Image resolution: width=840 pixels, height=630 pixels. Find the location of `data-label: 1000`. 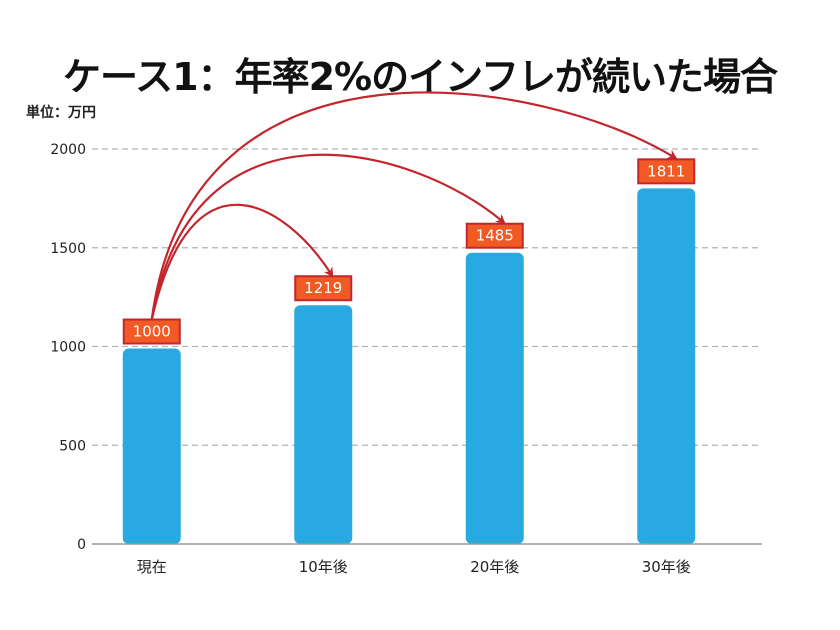

data-label: 1000 is located at coordinates (152, 332).